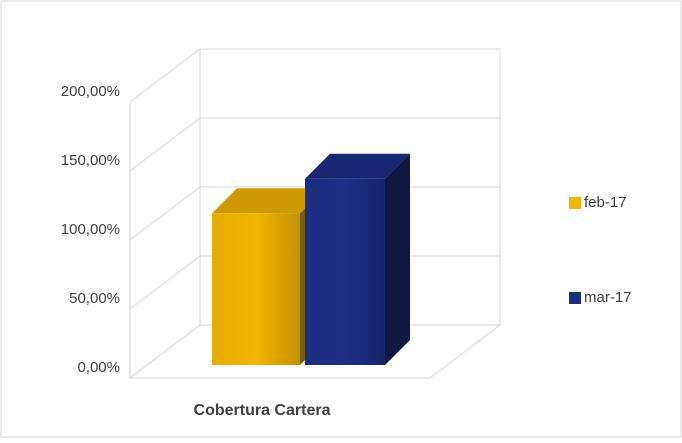 Image resolution: width=682 pixels, height=443 pixels. I want to click on y-tick-label: 0,00%, so click(98, 367).